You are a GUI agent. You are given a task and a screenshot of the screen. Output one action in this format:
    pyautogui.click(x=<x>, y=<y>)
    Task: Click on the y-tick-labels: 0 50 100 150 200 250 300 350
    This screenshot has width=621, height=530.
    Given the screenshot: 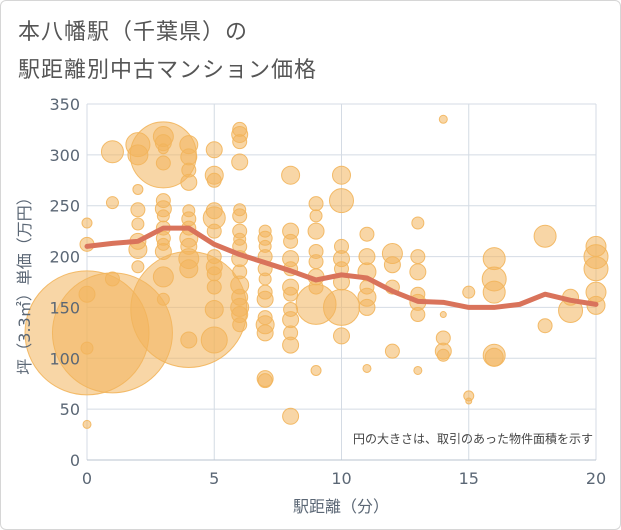 What is the action you would take?
    pyautogui.click(x=64, y=282)
    